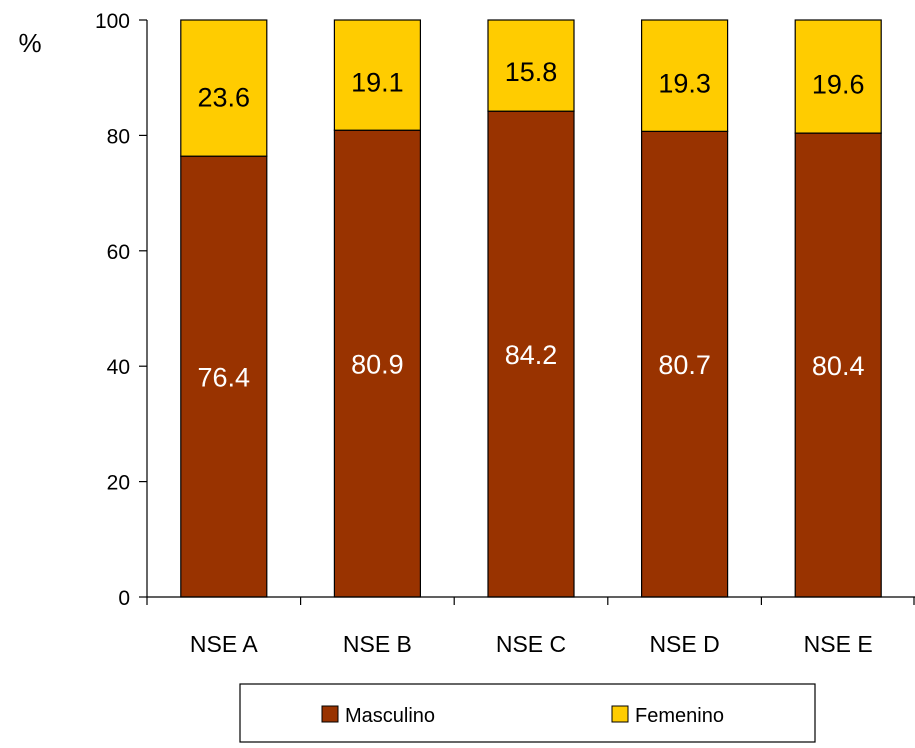  Describe the element at coordinates (679, 716) in the screenshot. I see `legend-label-femenino: Femenino` at that location.